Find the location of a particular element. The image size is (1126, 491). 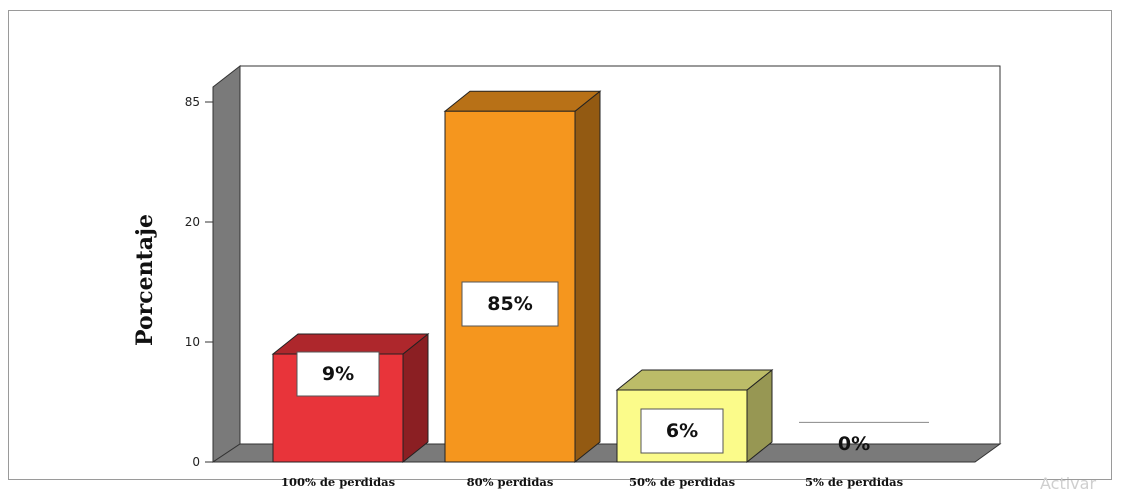

x-tick-label: 5% de perdidas is located at coordinates (854, 482).